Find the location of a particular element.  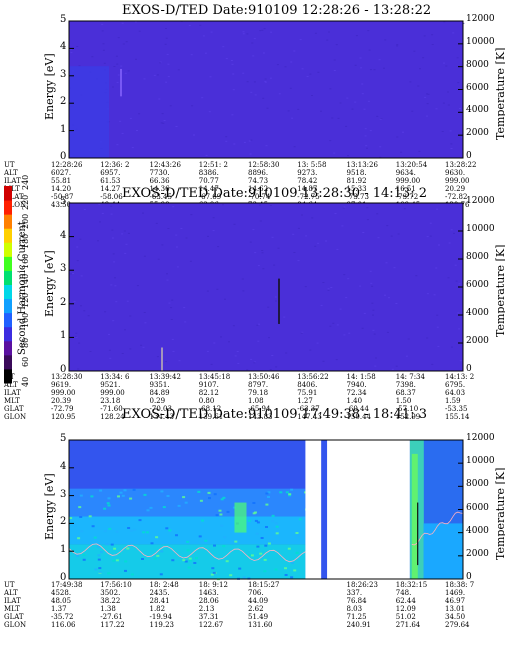

y-tick-label: 2 is located at coordinates (63, 302).